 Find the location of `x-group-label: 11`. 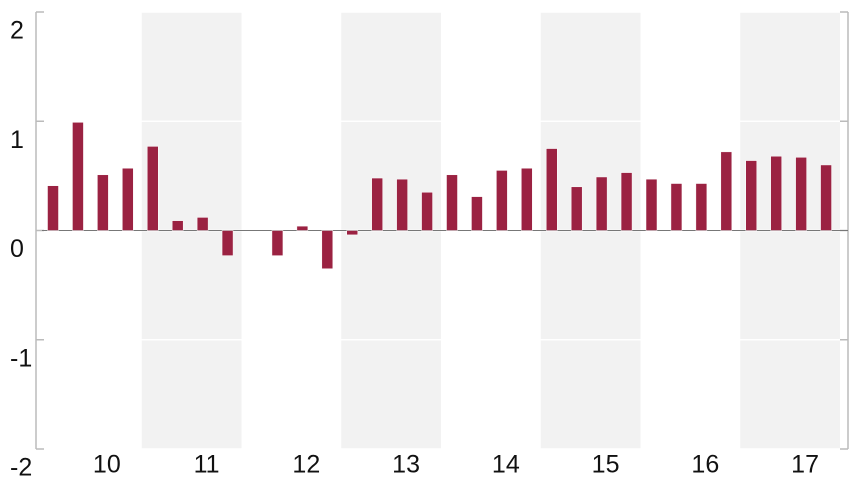

x-group-label: 11 is located at coordinates (207, 465).